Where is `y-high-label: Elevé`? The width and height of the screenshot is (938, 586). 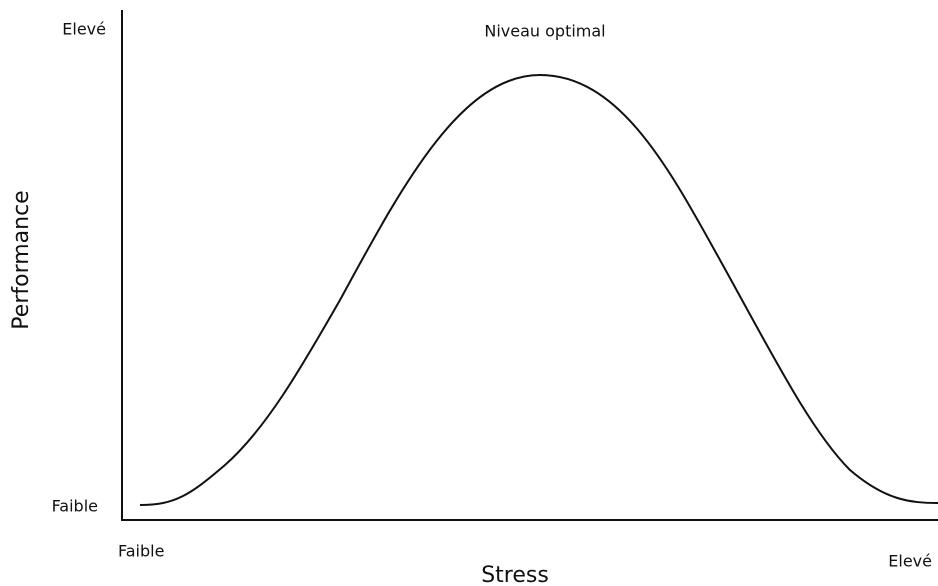
y-high-label: Elevé is located at coordinates (84, 29).